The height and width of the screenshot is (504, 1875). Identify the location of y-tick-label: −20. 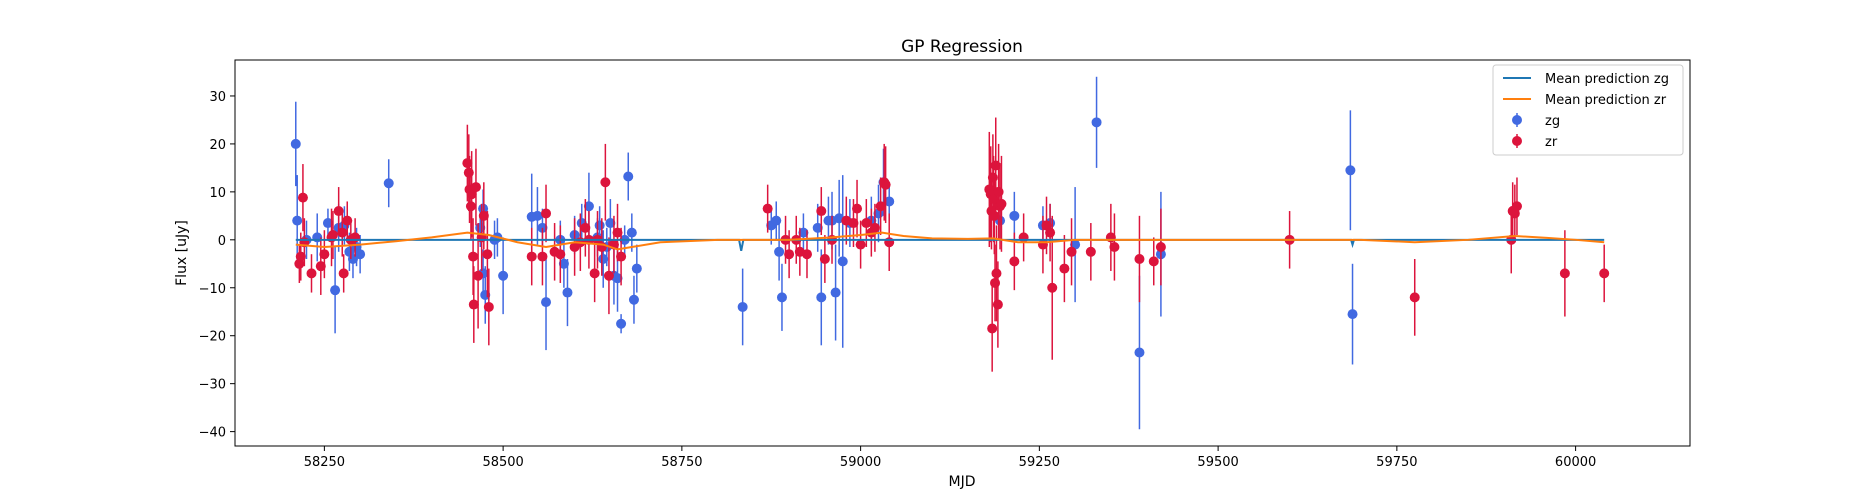
(212, 337).